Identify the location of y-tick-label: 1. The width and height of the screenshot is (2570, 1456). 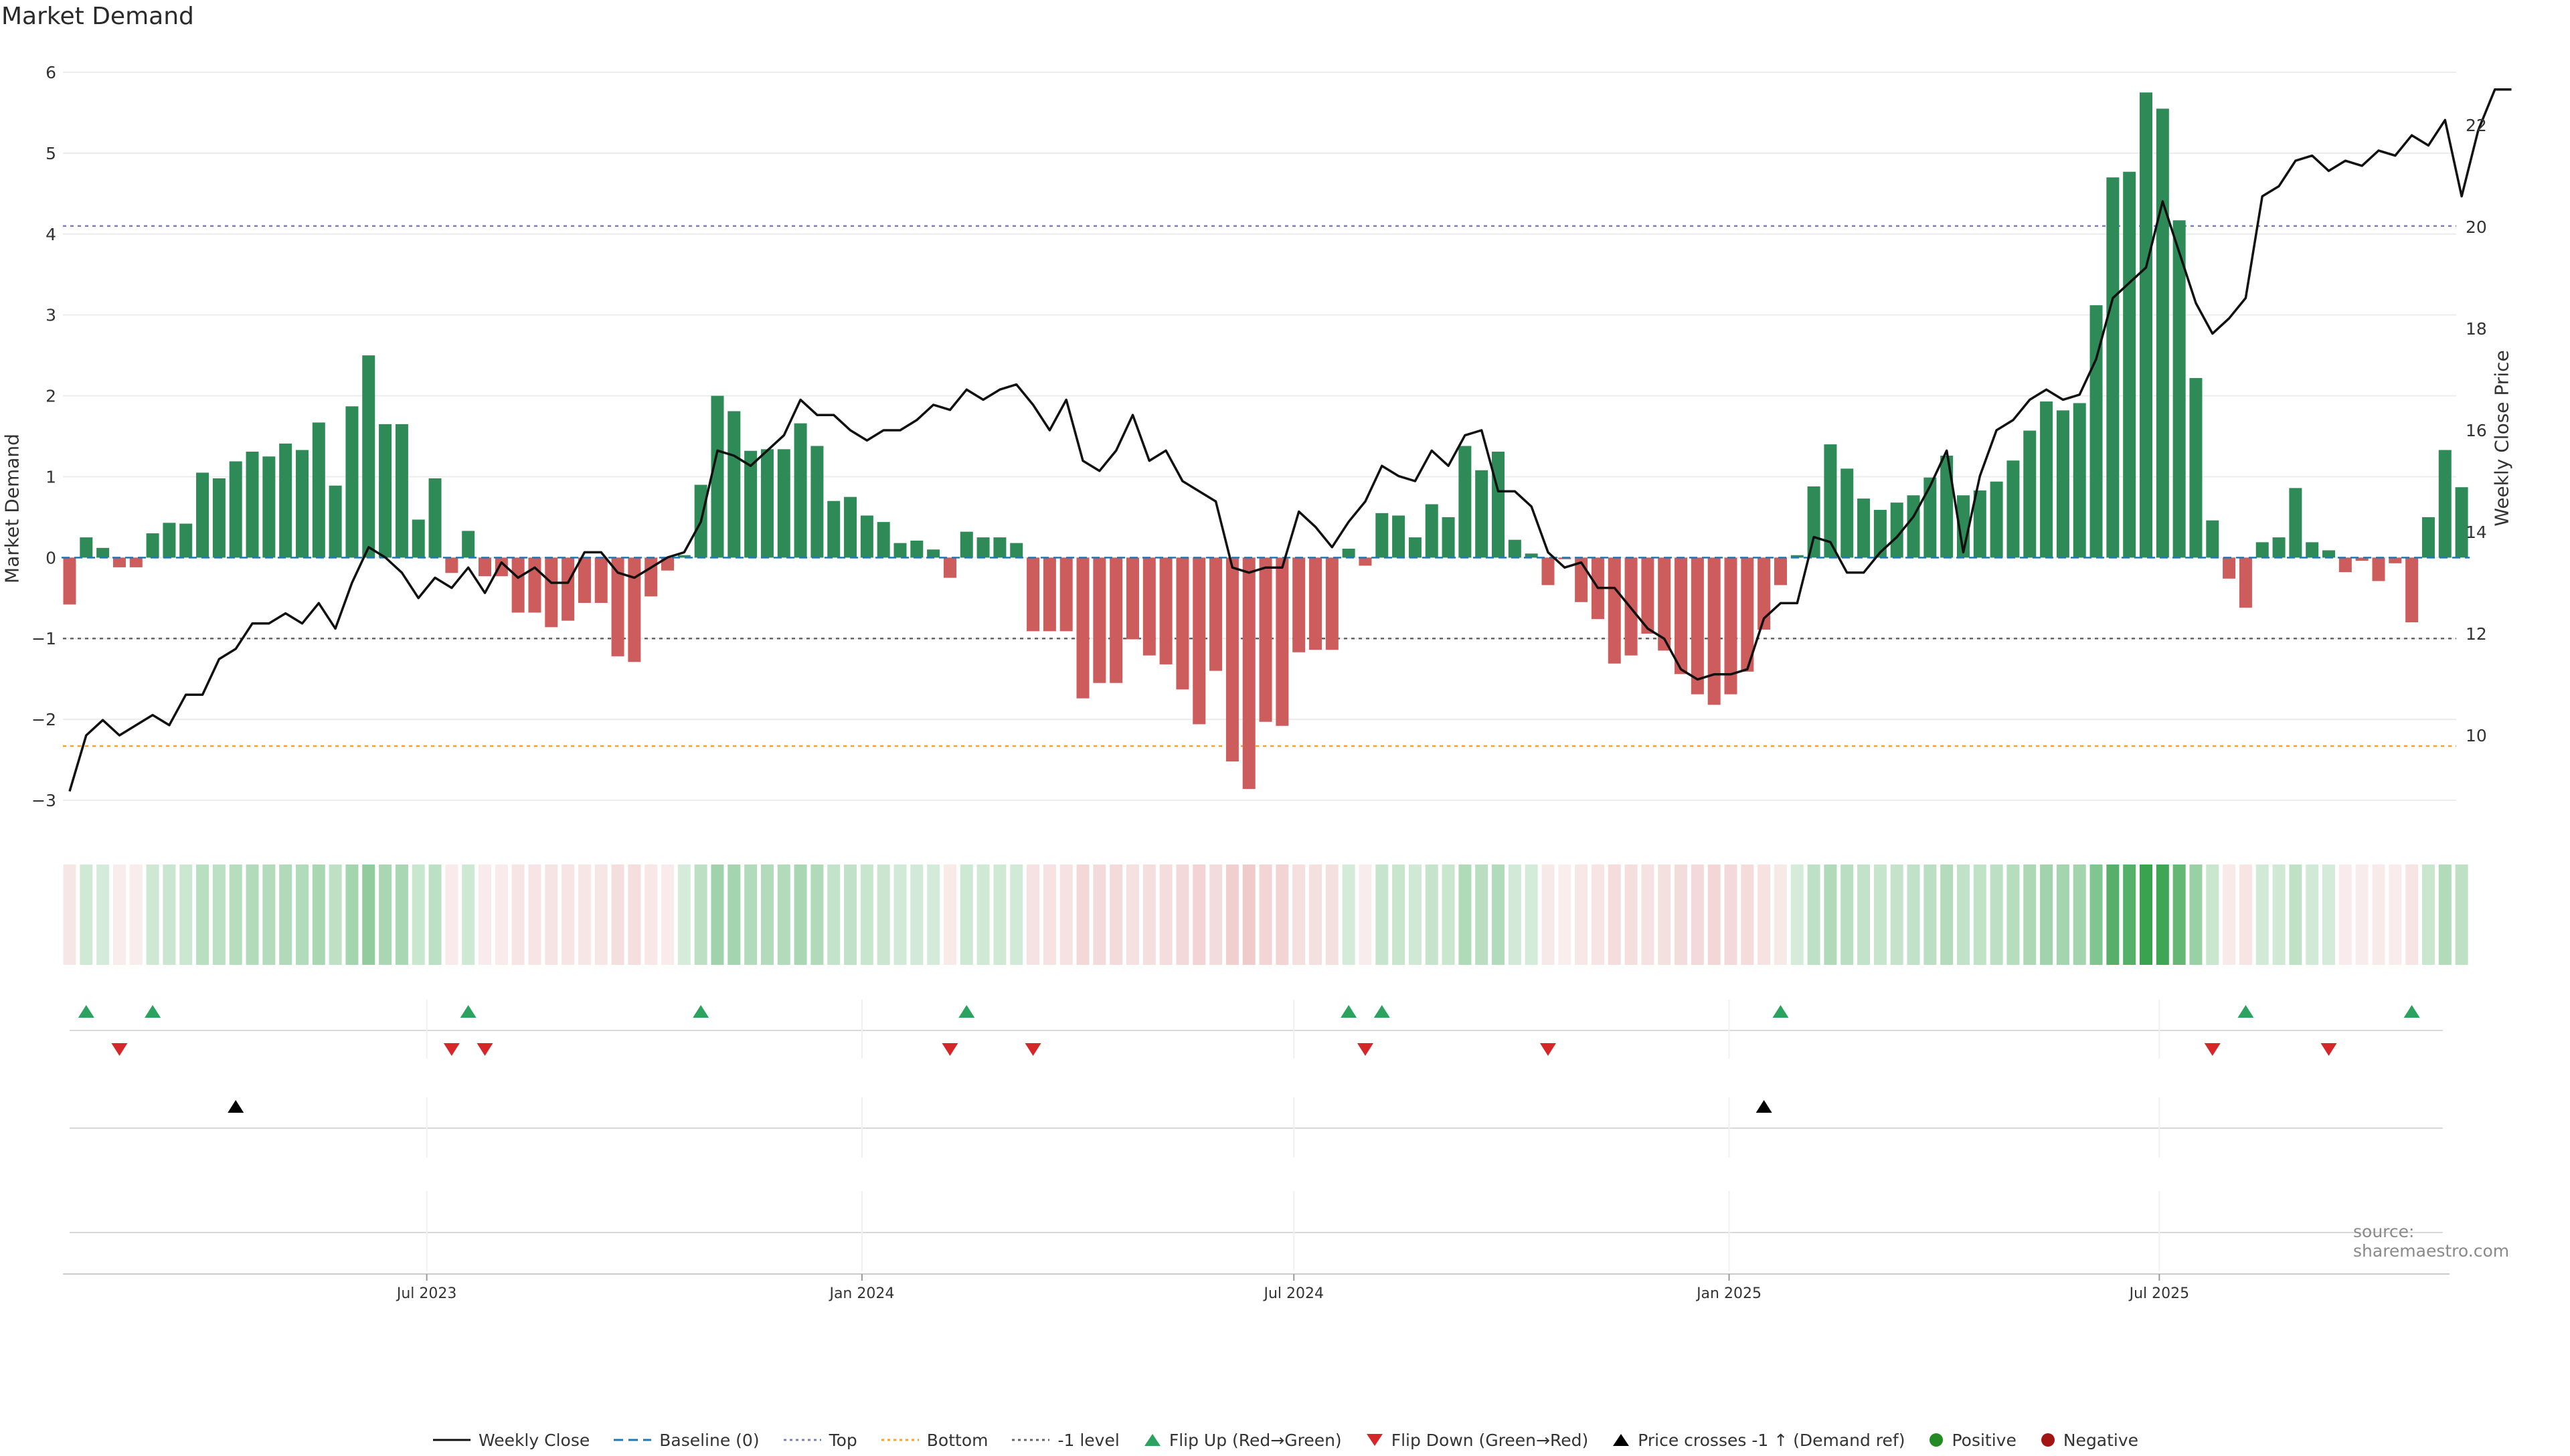
(51, 476).